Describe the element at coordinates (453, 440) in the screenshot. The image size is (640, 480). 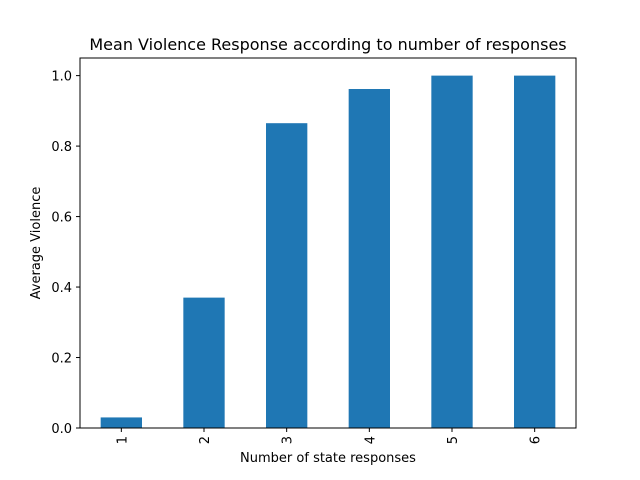
I see `x-tick-label: 5` at that location.